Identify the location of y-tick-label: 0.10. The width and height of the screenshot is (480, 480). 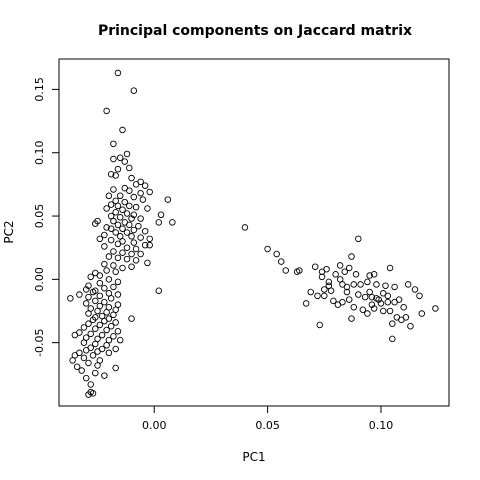
(39, 152).